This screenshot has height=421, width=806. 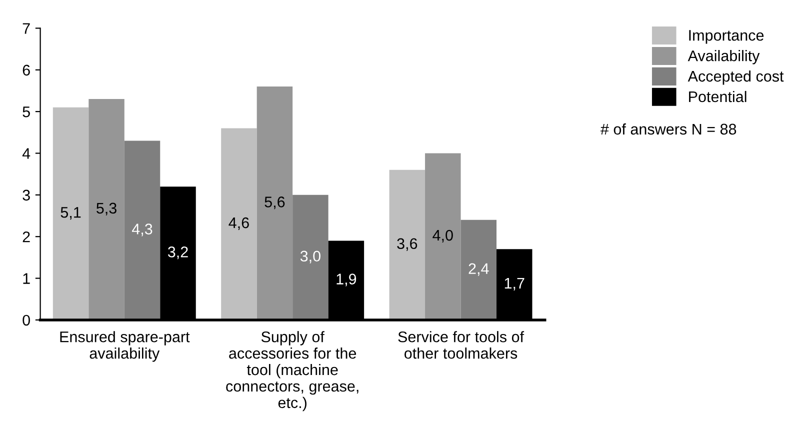 I want to click on x-tick-label: Service for tools of other toolmakers, so click(x=461, y=345).